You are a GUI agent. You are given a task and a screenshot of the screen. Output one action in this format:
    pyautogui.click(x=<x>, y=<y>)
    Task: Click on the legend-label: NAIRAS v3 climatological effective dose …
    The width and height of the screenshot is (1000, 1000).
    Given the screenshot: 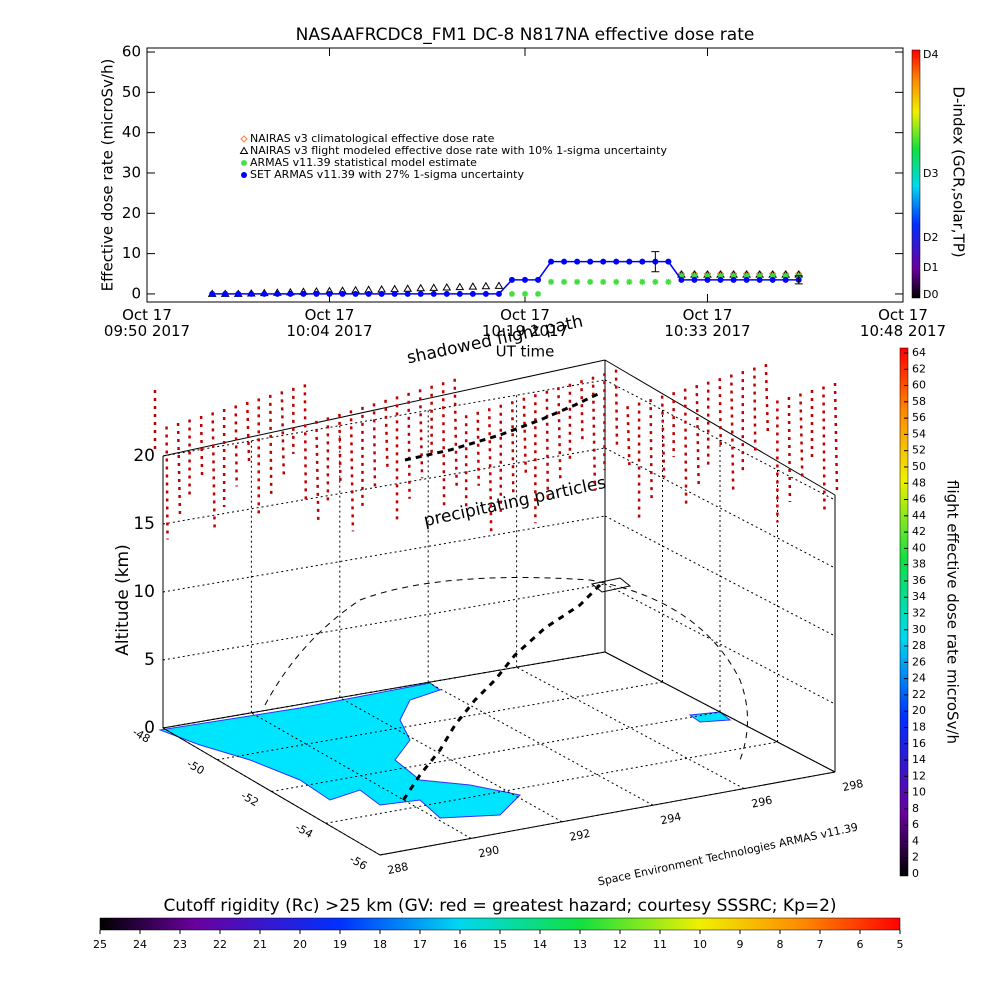 What is the action you would take?
    pyautogui.click(x=372, y=138)
    